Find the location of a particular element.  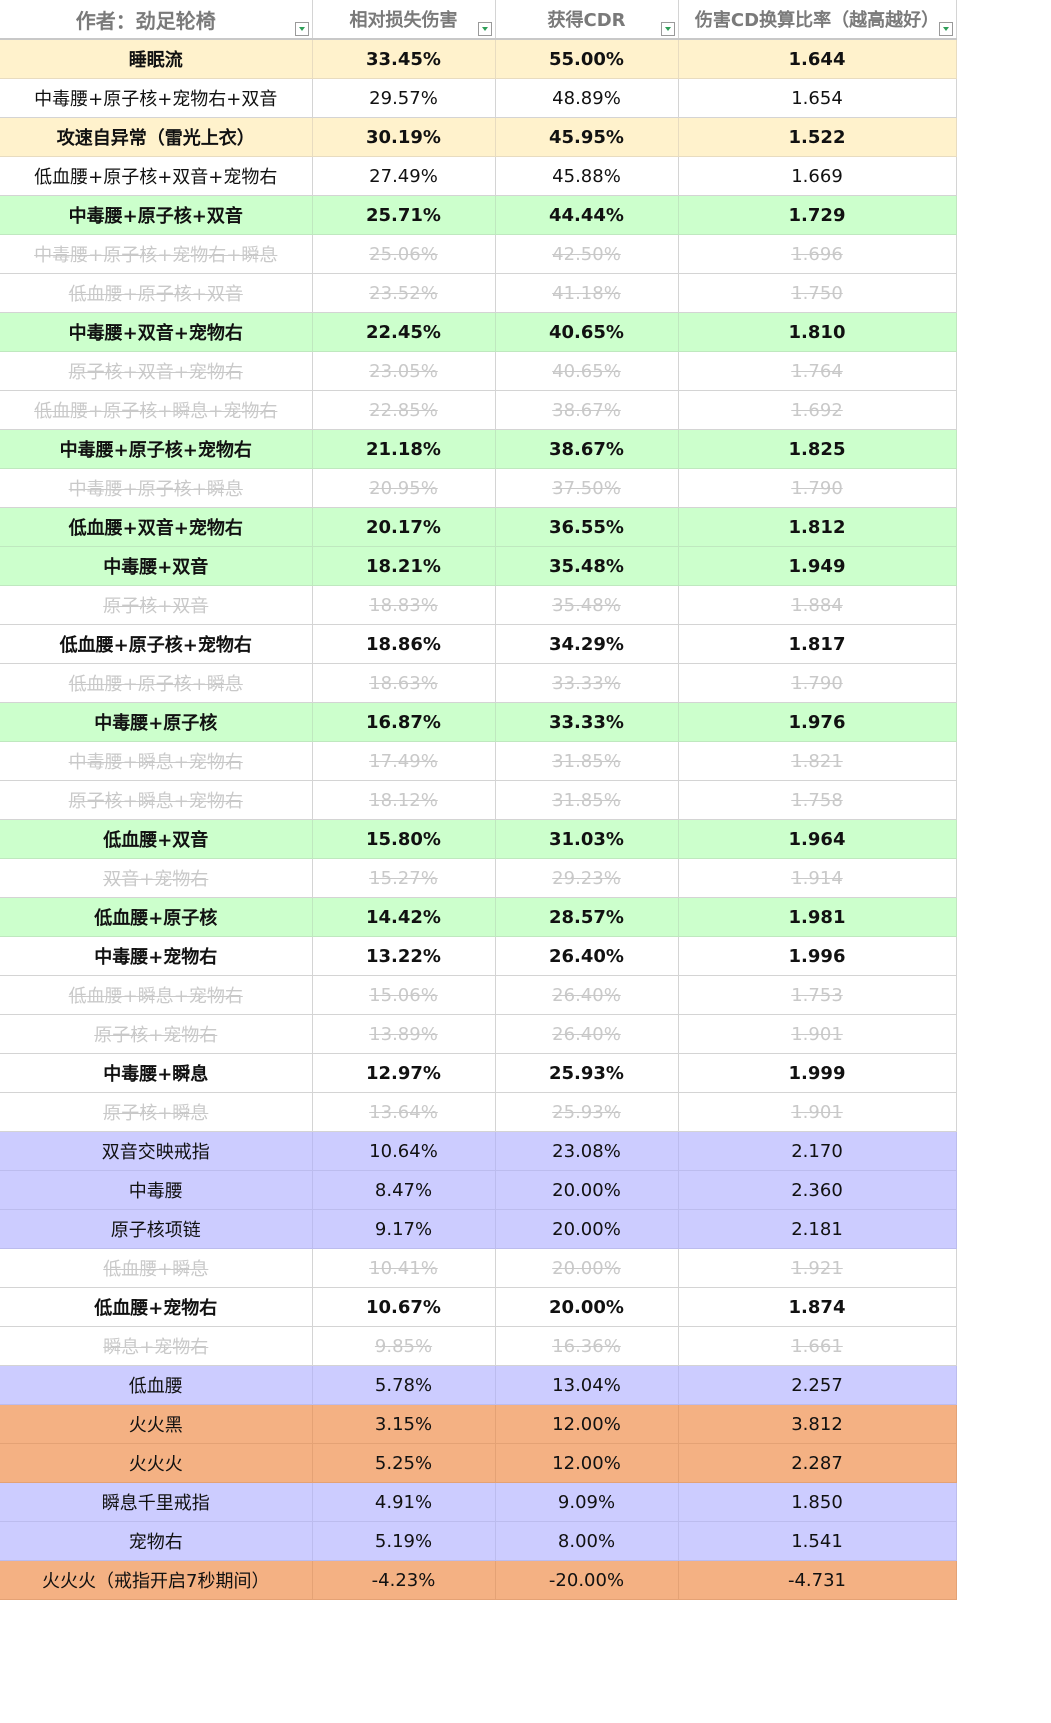

cell-build-name: 中毒腰+原子核+宠物右 is located at coordinates (156, 449).